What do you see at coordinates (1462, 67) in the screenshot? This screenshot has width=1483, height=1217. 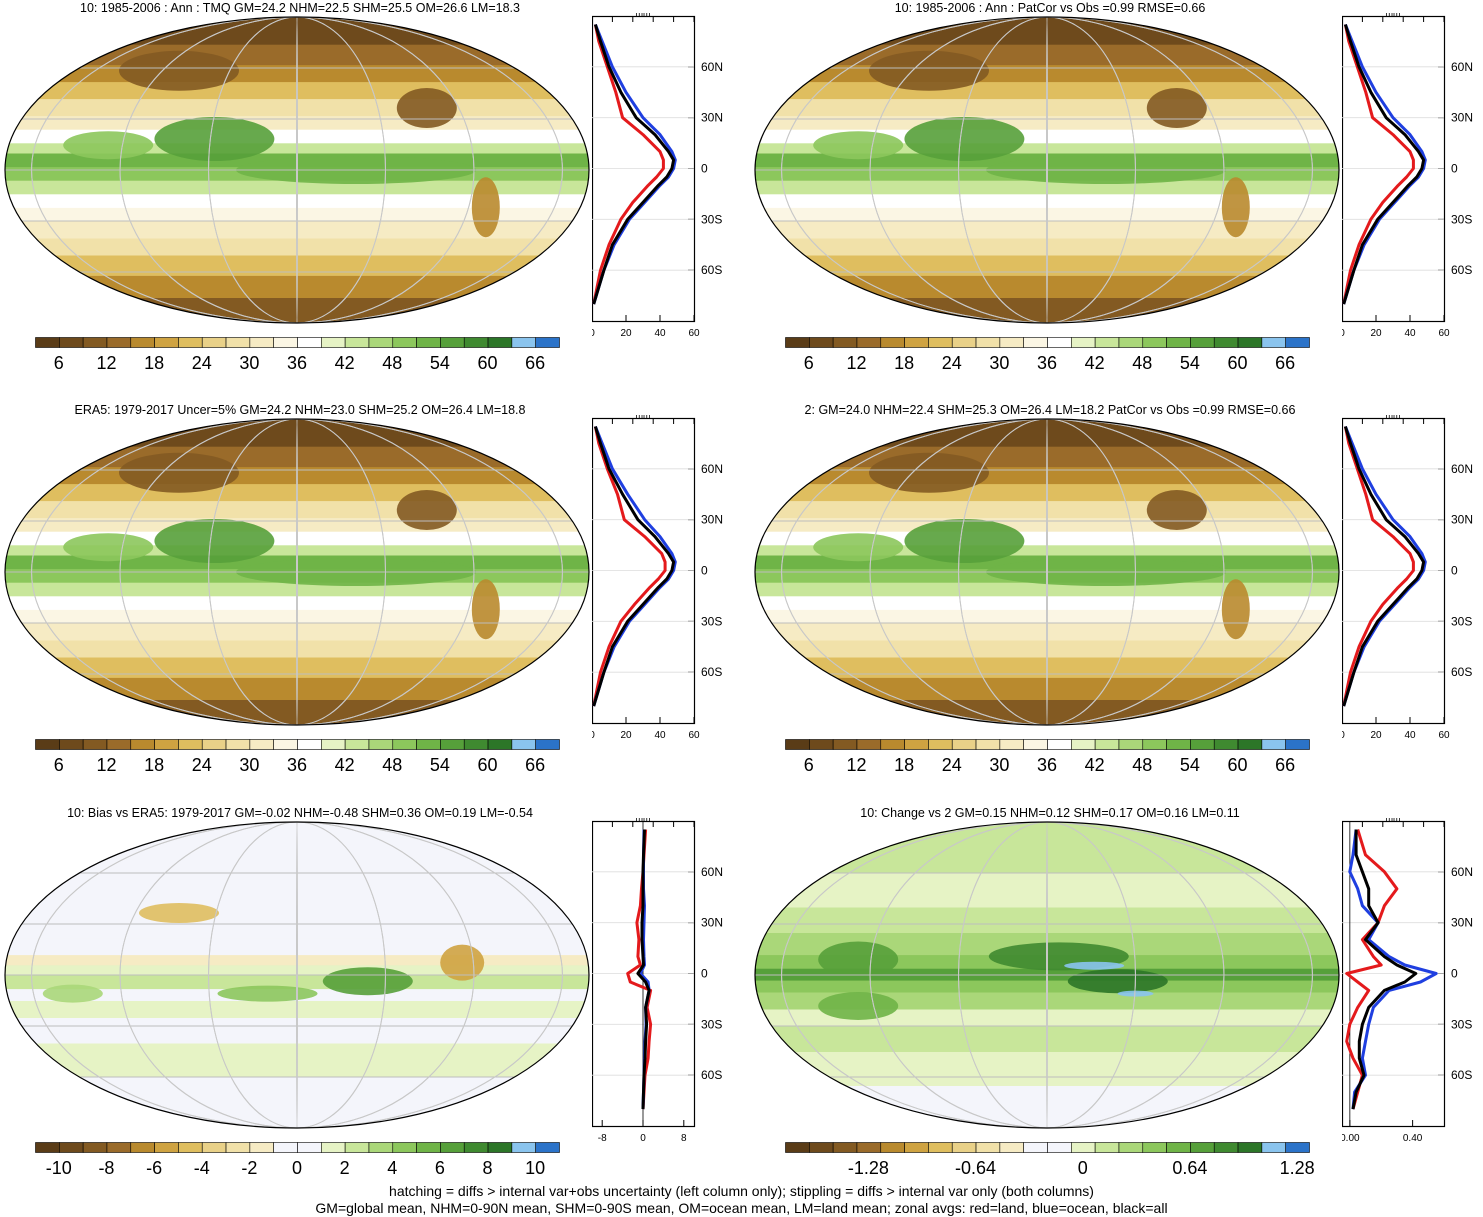 I see `zonal-ytick-label: 60N` at bounding box center [1462, 67].